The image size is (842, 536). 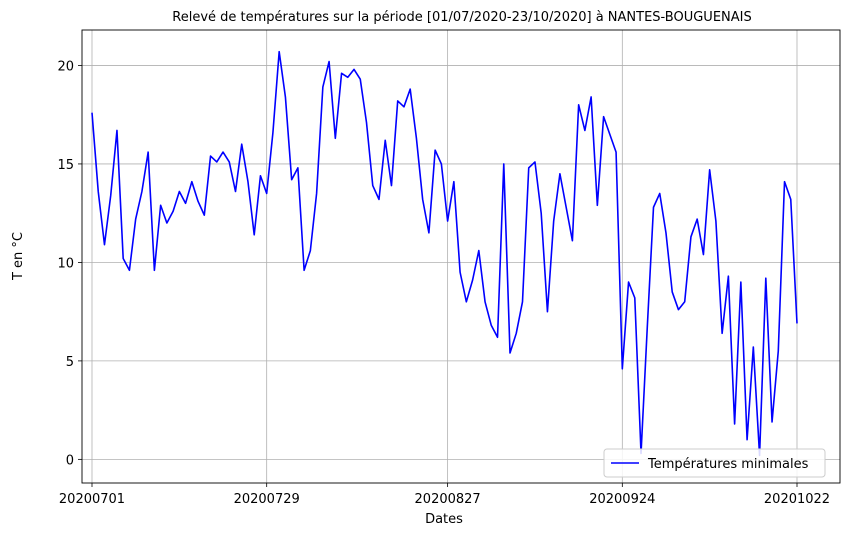 I want to click on y-tick-label: 20, so click(x=65, y=66).